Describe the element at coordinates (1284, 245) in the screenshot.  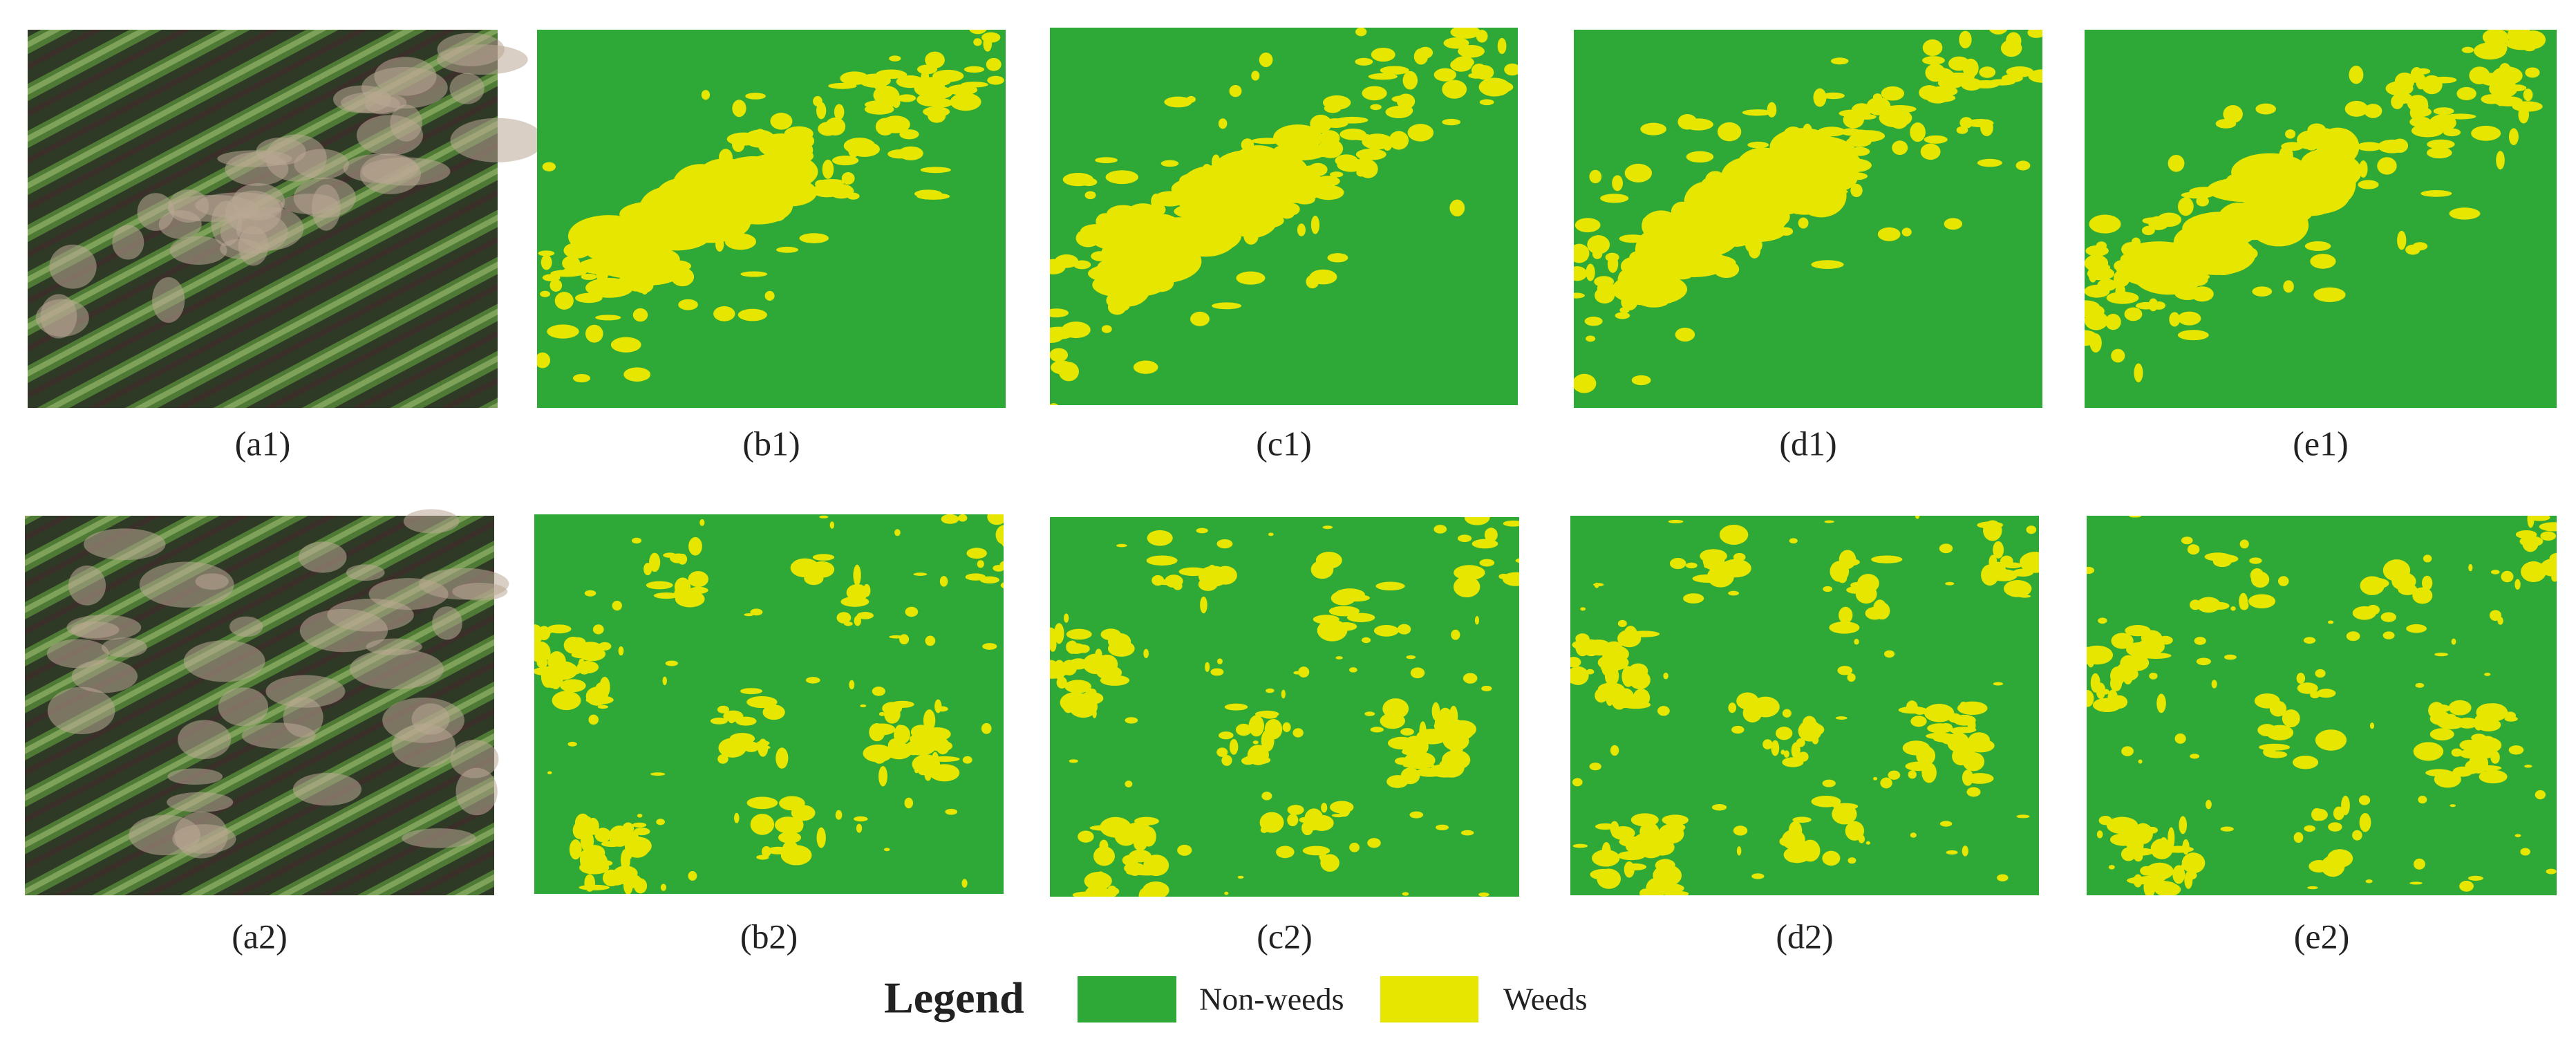
I see `panel: (c1)` at that location.